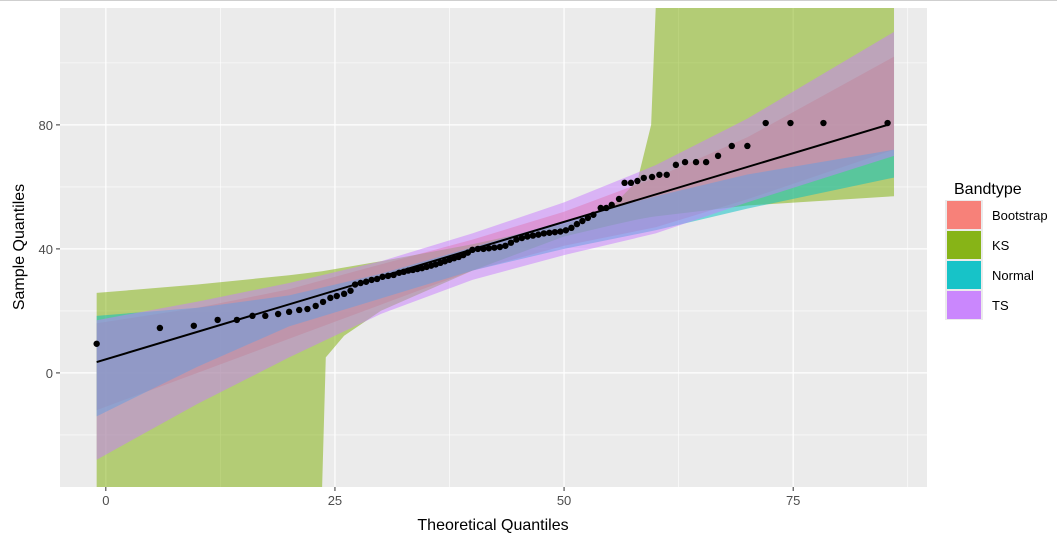 This screenshot has height=541, width=1057. What do you see at coordinates (19, 247) in the screenshot?
I see `y-axis-label: Sample Quantiles` at bounding box center [19, 247].